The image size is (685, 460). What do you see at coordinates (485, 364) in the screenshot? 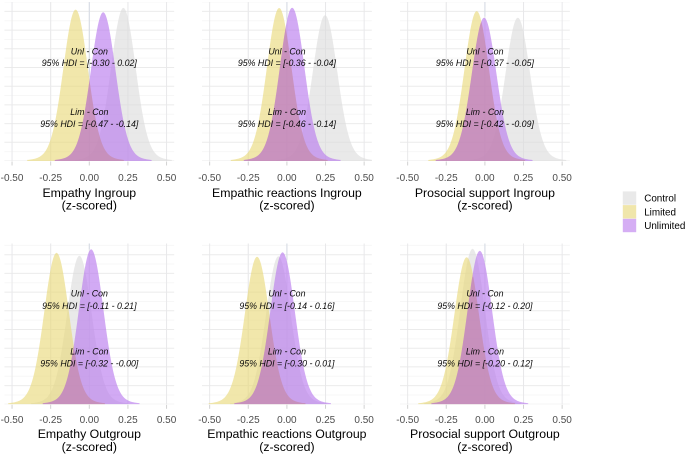
I see `svg-text: 95% HDI = [-0.20 - 0.12]` at bounding box center [485, 364].